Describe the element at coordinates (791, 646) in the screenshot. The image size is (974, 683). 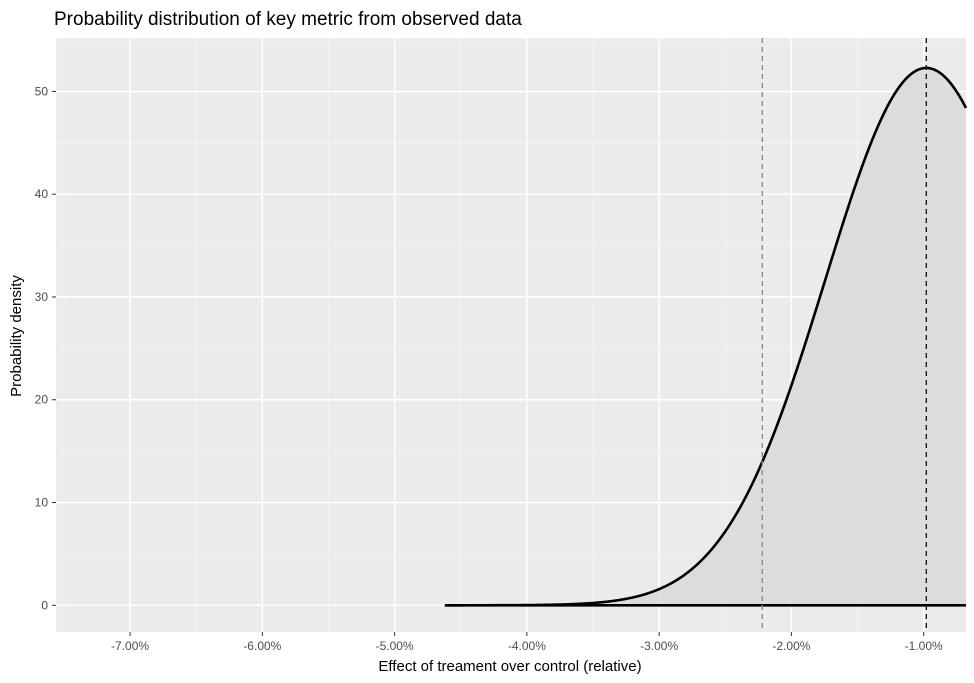
I see `x-tick-label: -2.00%` at that location.